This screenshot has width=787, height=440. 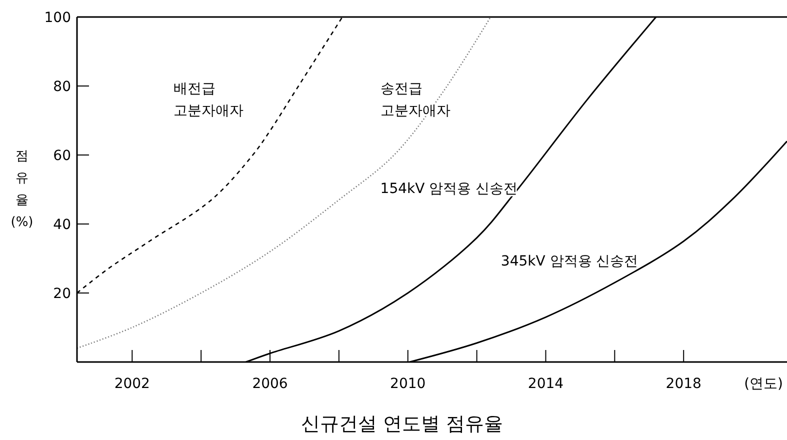 What do you see at coordinates (546, 384) in the screenshot?
I see `x-tick-label: 2014` at bounding box center [546, 384].